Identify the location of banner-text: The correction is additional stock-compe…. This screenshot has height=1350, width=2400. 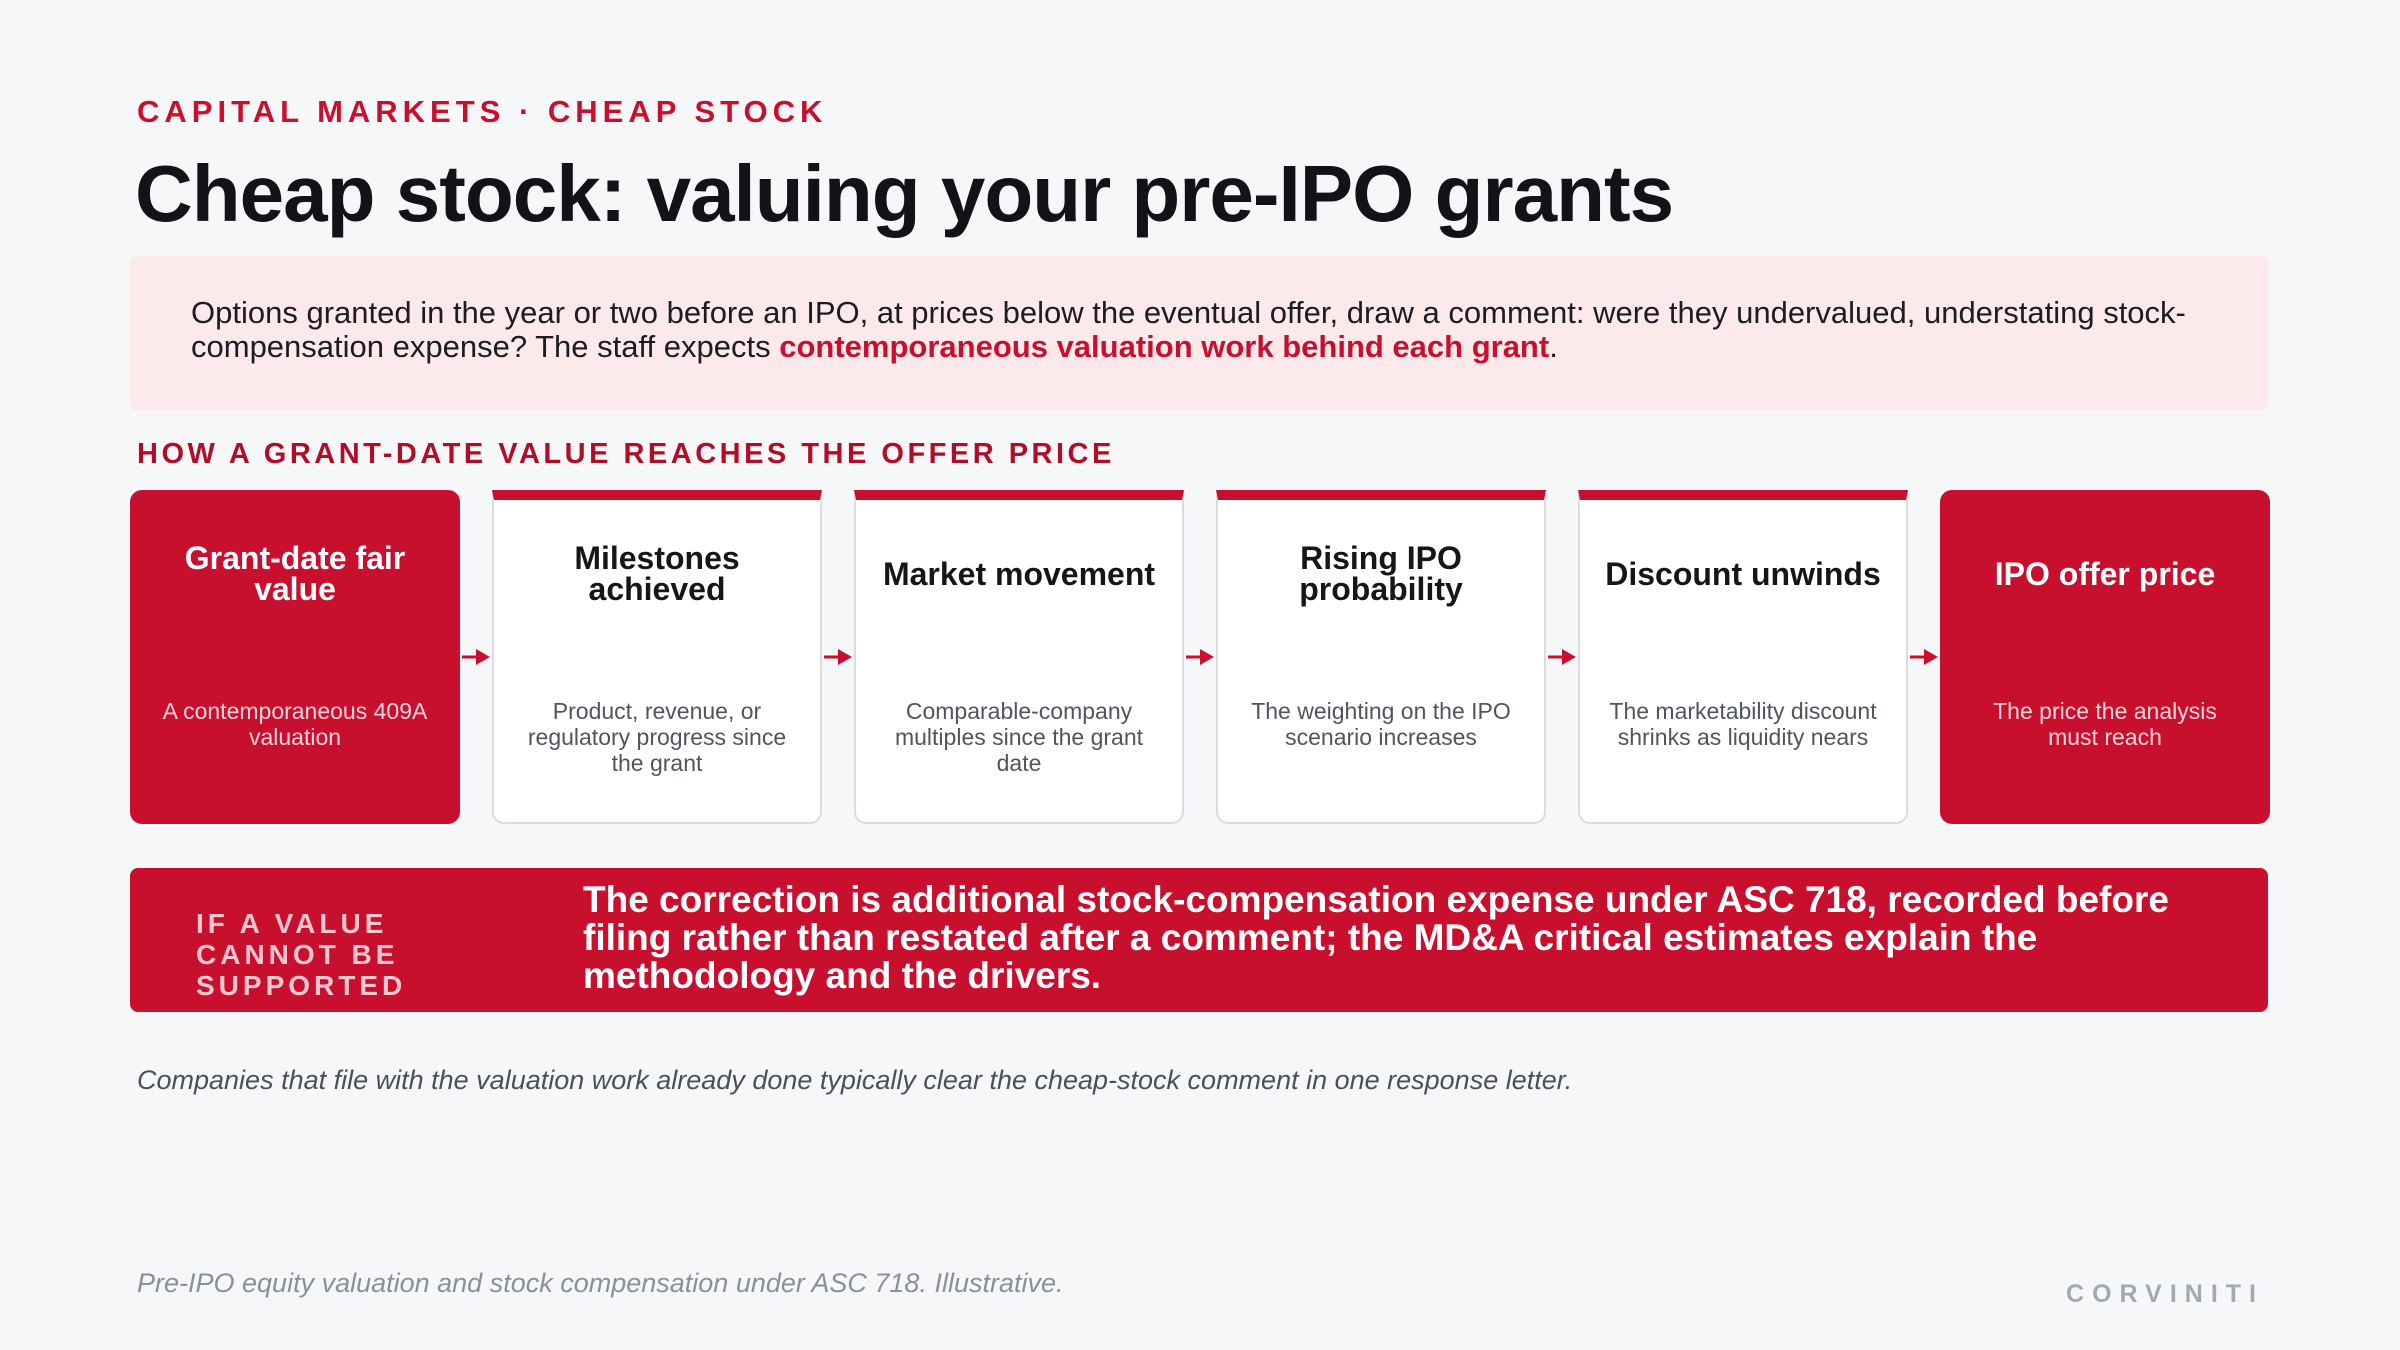
(1376, 937).